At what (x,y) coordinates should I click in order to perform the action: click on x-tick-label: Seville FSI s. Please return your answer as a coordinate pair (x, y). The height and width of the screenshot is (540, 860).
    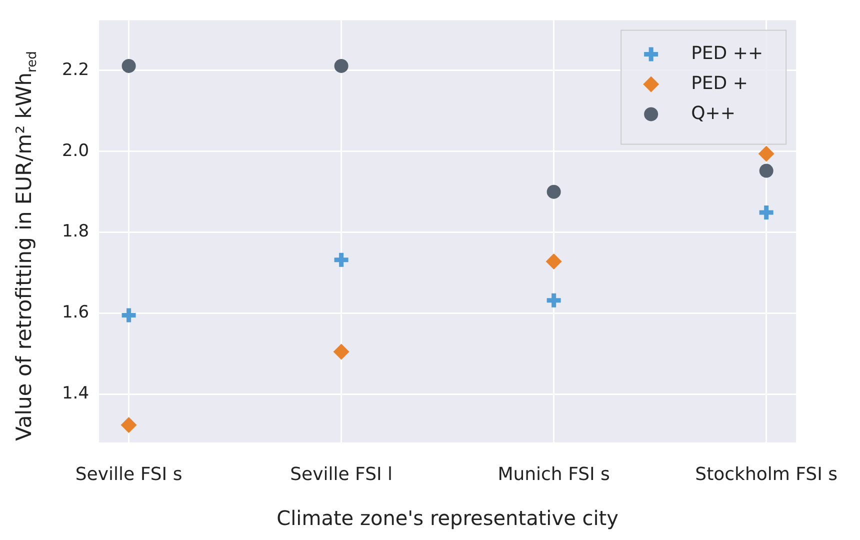
    Looking at the image, I should click on (128, 474).